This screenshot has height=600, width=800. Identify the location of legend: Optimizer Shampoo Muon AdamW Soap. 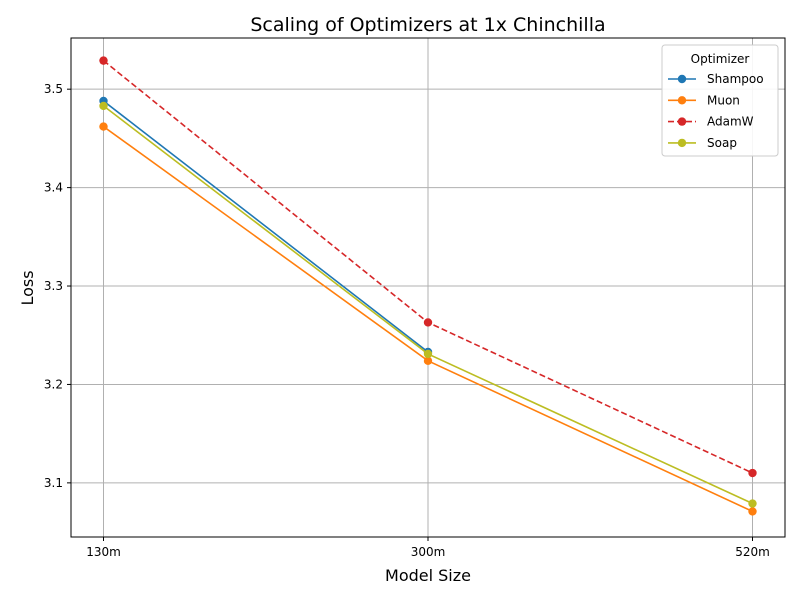
(720, 100).